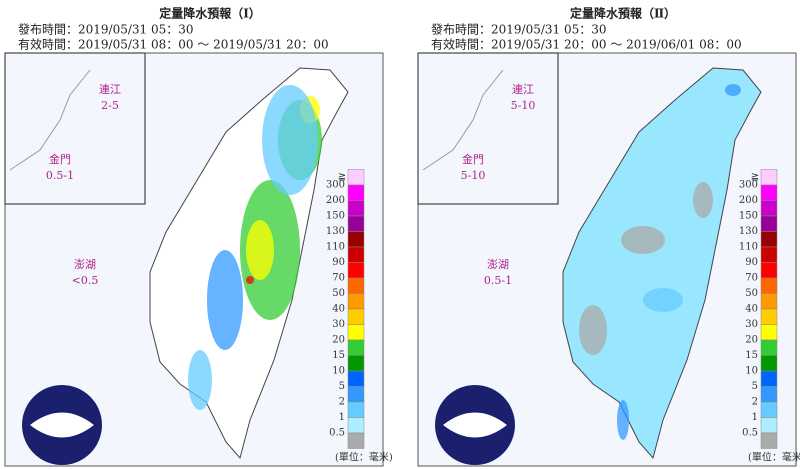 The height and width of the screenshot is (469, 800). What do you see at coordinates (210, 13) in the screenshot?
I see `panel-title: 定量降水預報（Ⅰ）` at bounding box center [210, 13].